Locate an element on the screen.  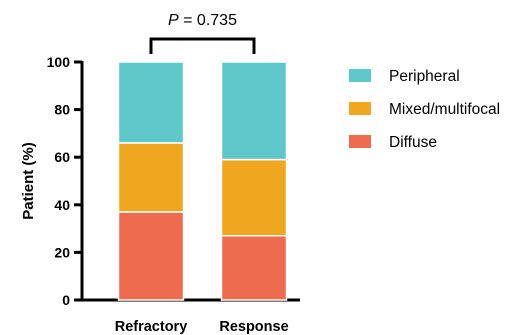
y-tick-label: 80 is located at coordinates (62, 110).